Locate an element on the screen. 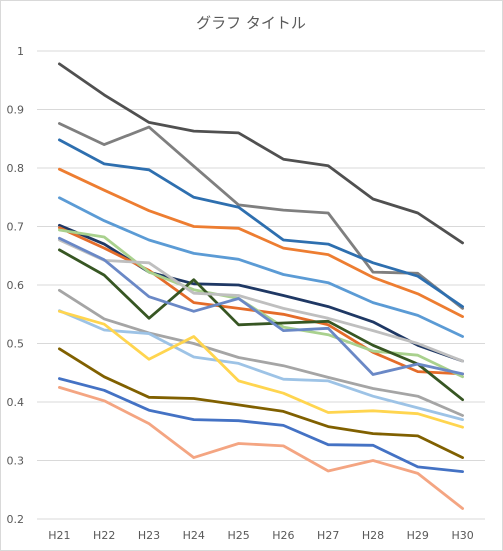 This screenshot has width=503, height=551. y-tick-label: 0.6 is located at coordinates (16, 285).